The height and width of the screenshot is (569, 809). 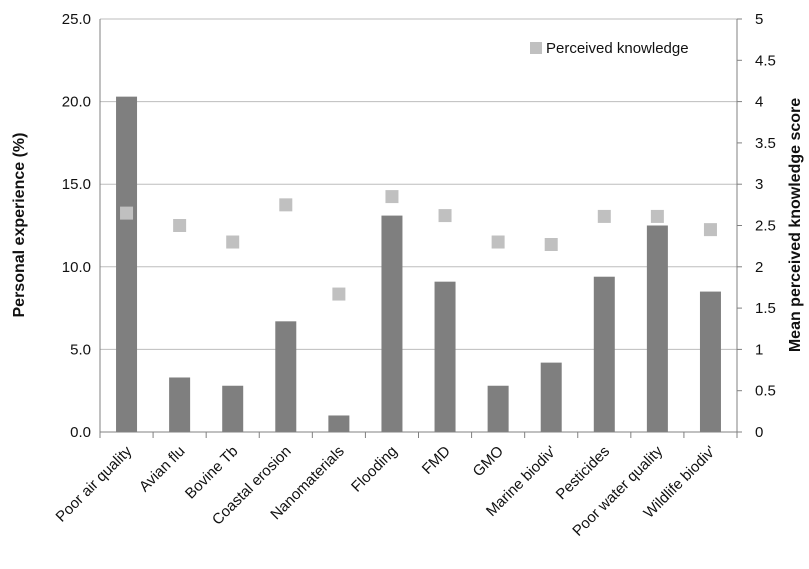 I want to click on y-right-tick-label: 4.5, so click(x=765, y=60).